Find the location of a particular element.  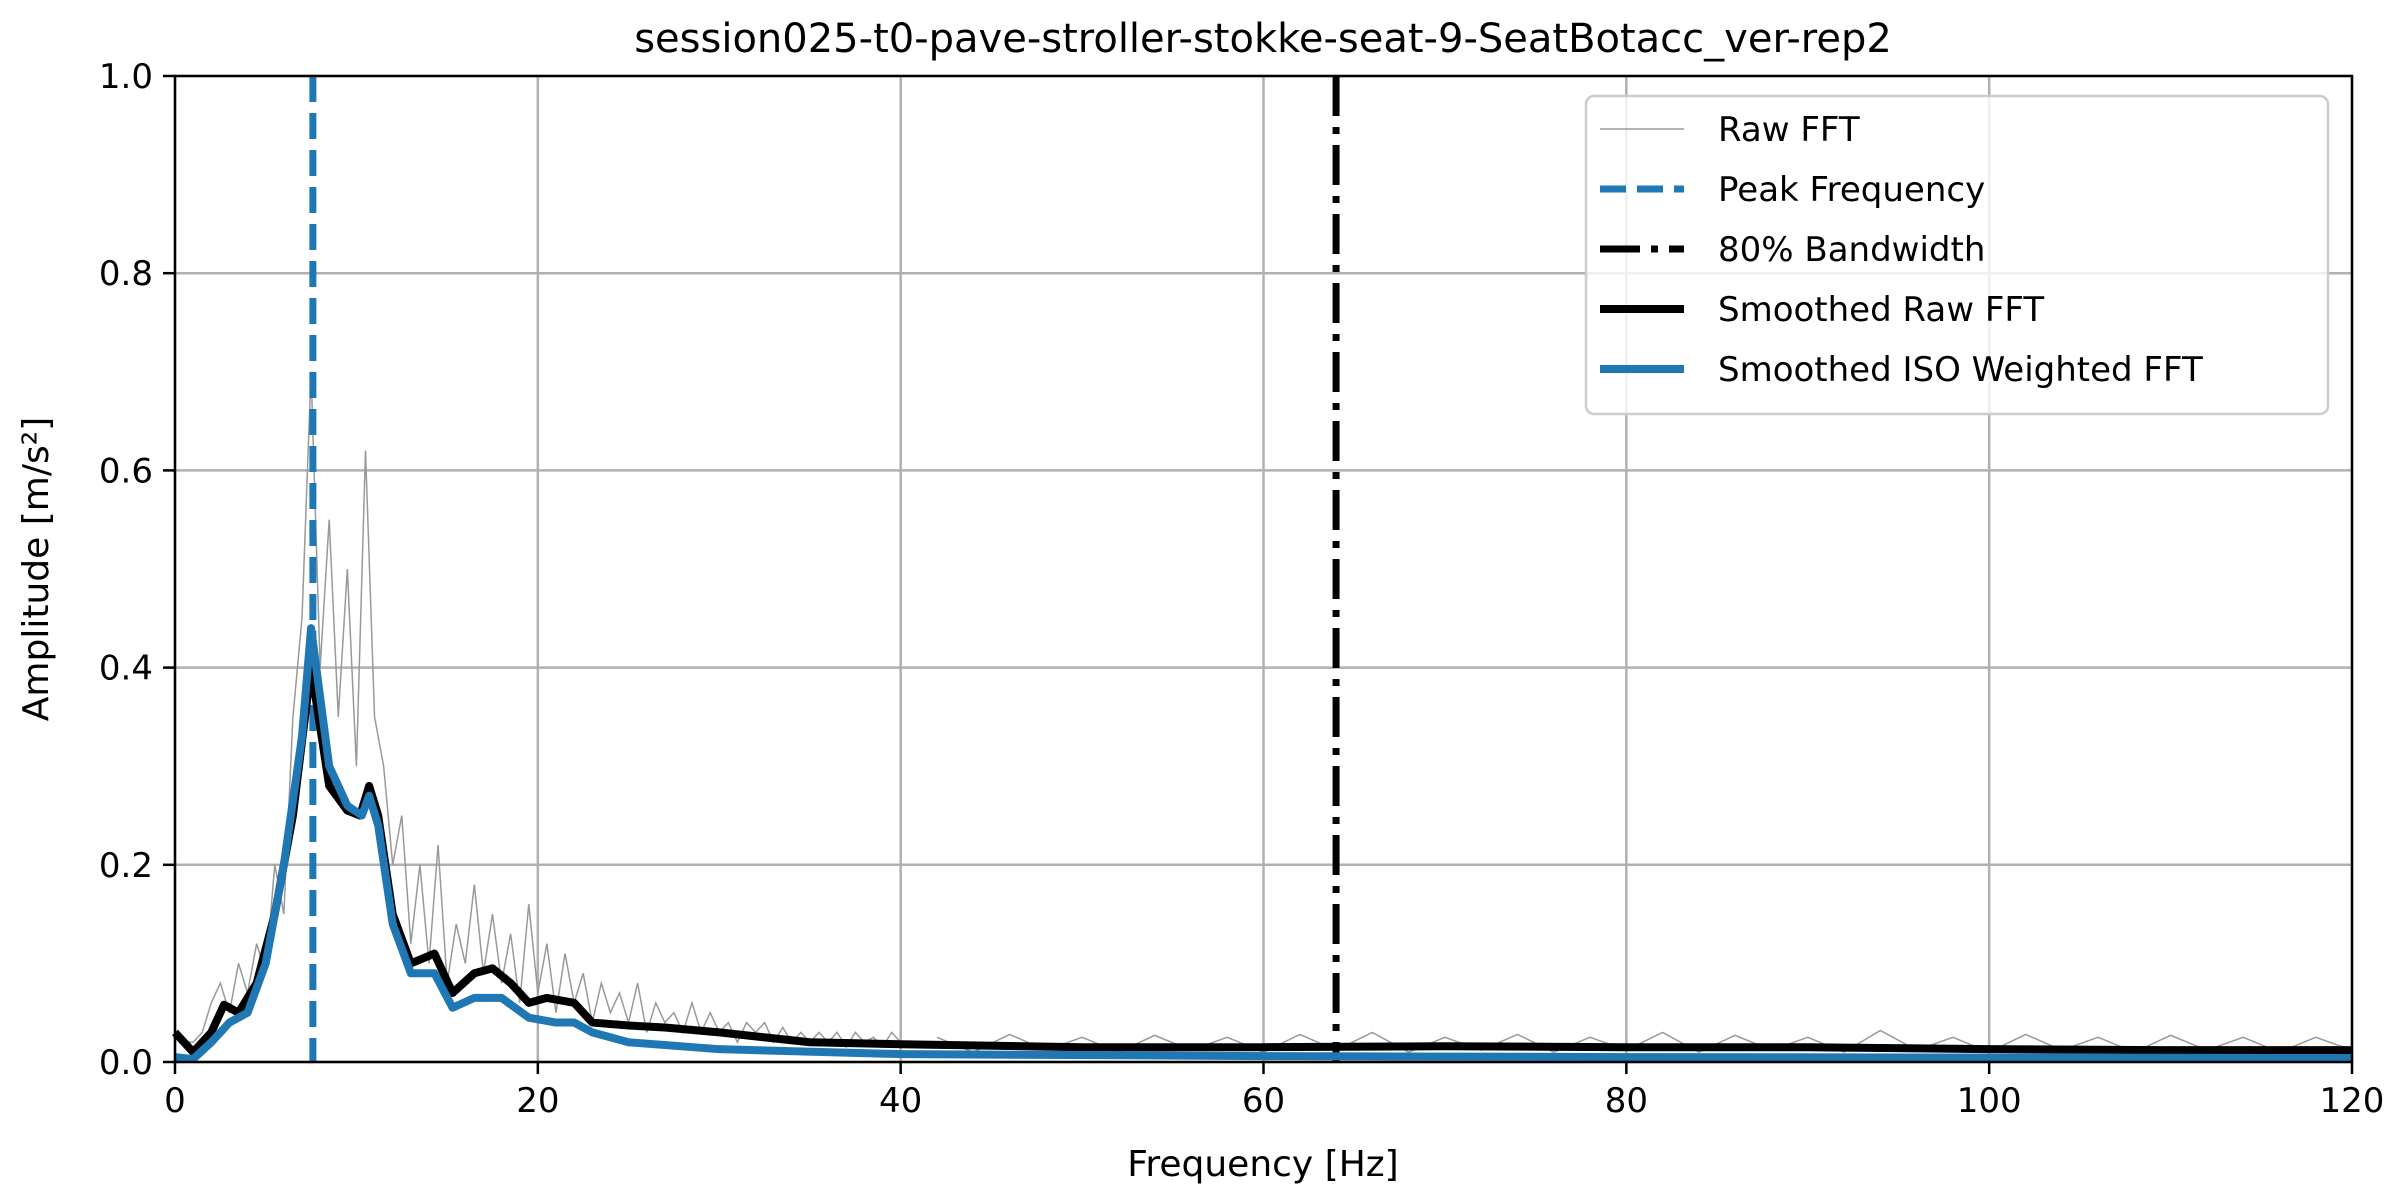

x-tick-label: 60 is located at coordinates (1263, 1101).